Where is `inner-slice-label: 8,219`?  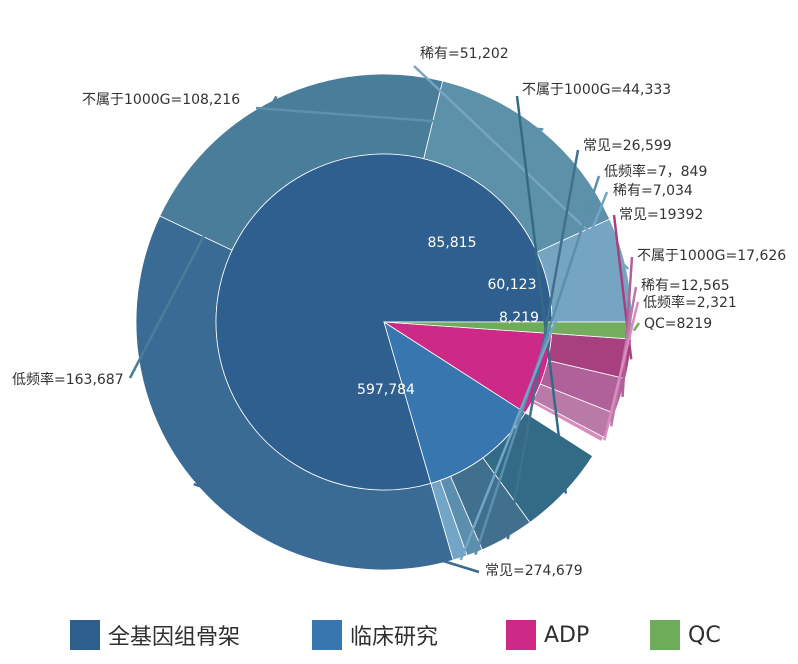
inner-slice-label: 8,219 is located at coordinates (519, 318).